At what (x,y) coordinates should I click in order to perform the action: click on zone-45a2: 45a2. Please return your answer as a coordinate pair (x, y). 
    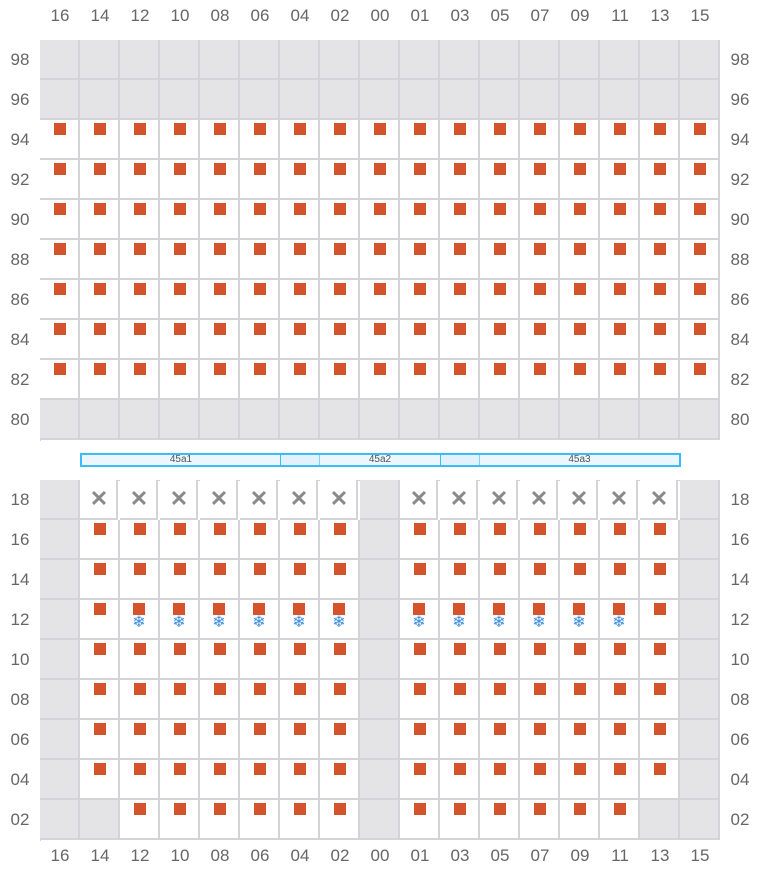
    Looking at the image, I should click on (380, 459).